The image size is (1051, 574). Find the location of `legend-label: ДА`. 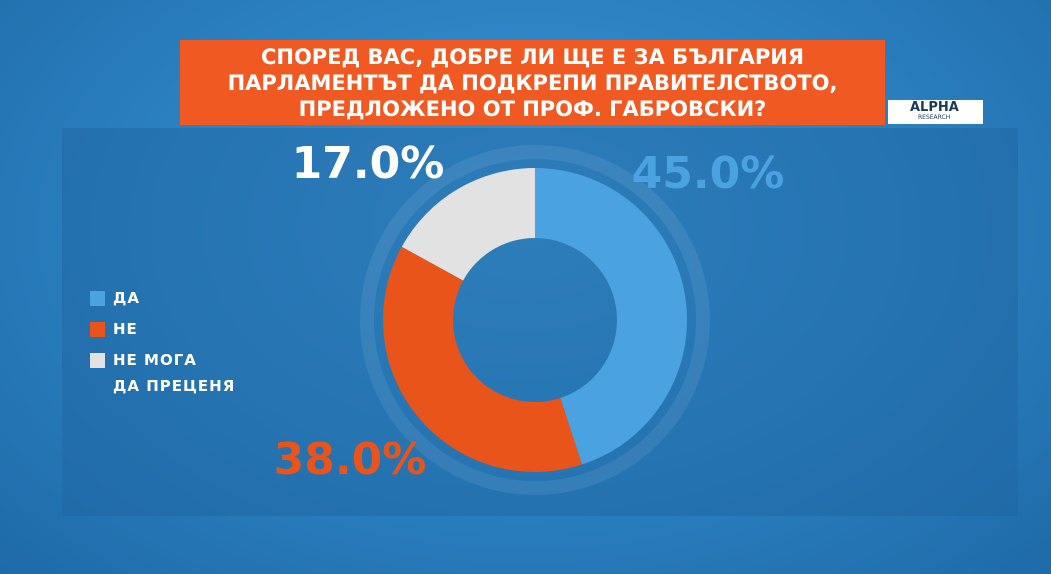

legend-label: ДА is located at coordinates (126, 298).